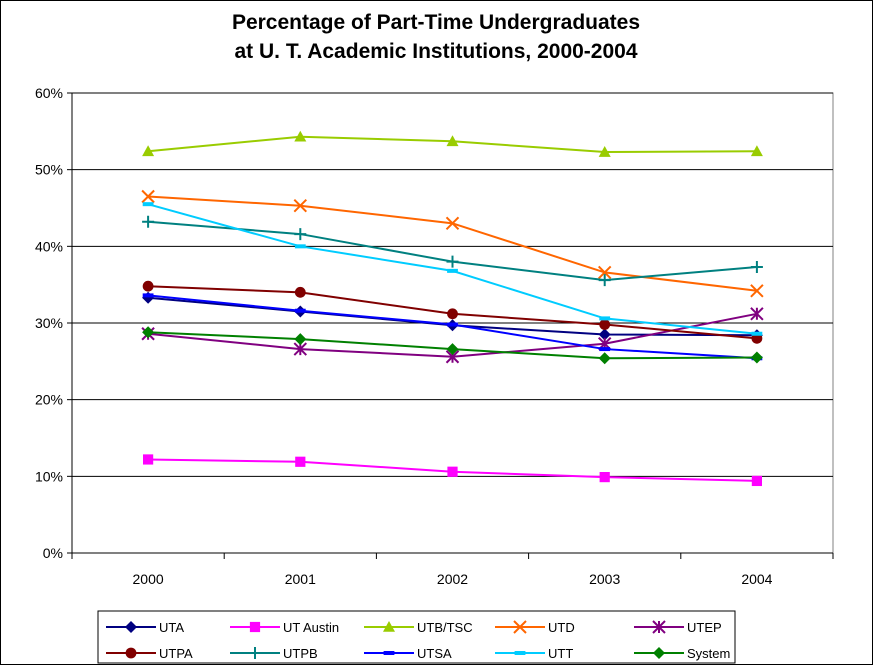  Describe the element at coordinates (176, 653) in the screenshot. I see `legend-label: UTPA` at that location.